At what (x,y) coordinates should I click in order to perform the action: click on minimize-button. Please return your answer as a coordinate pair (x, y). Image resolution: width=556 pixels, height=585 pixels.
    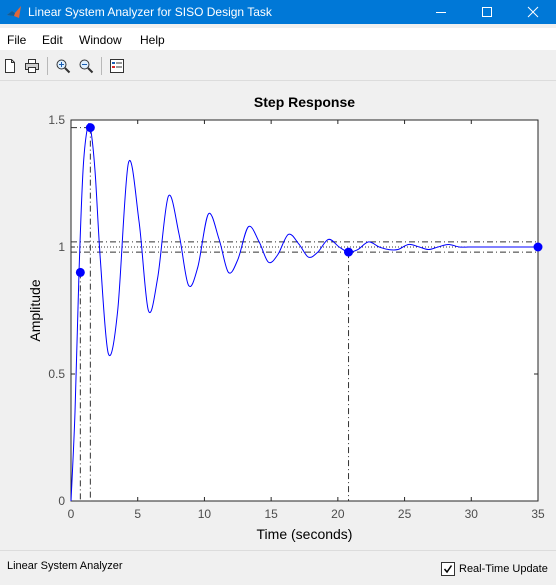
    Looking at the image, I should click on (441, 12).